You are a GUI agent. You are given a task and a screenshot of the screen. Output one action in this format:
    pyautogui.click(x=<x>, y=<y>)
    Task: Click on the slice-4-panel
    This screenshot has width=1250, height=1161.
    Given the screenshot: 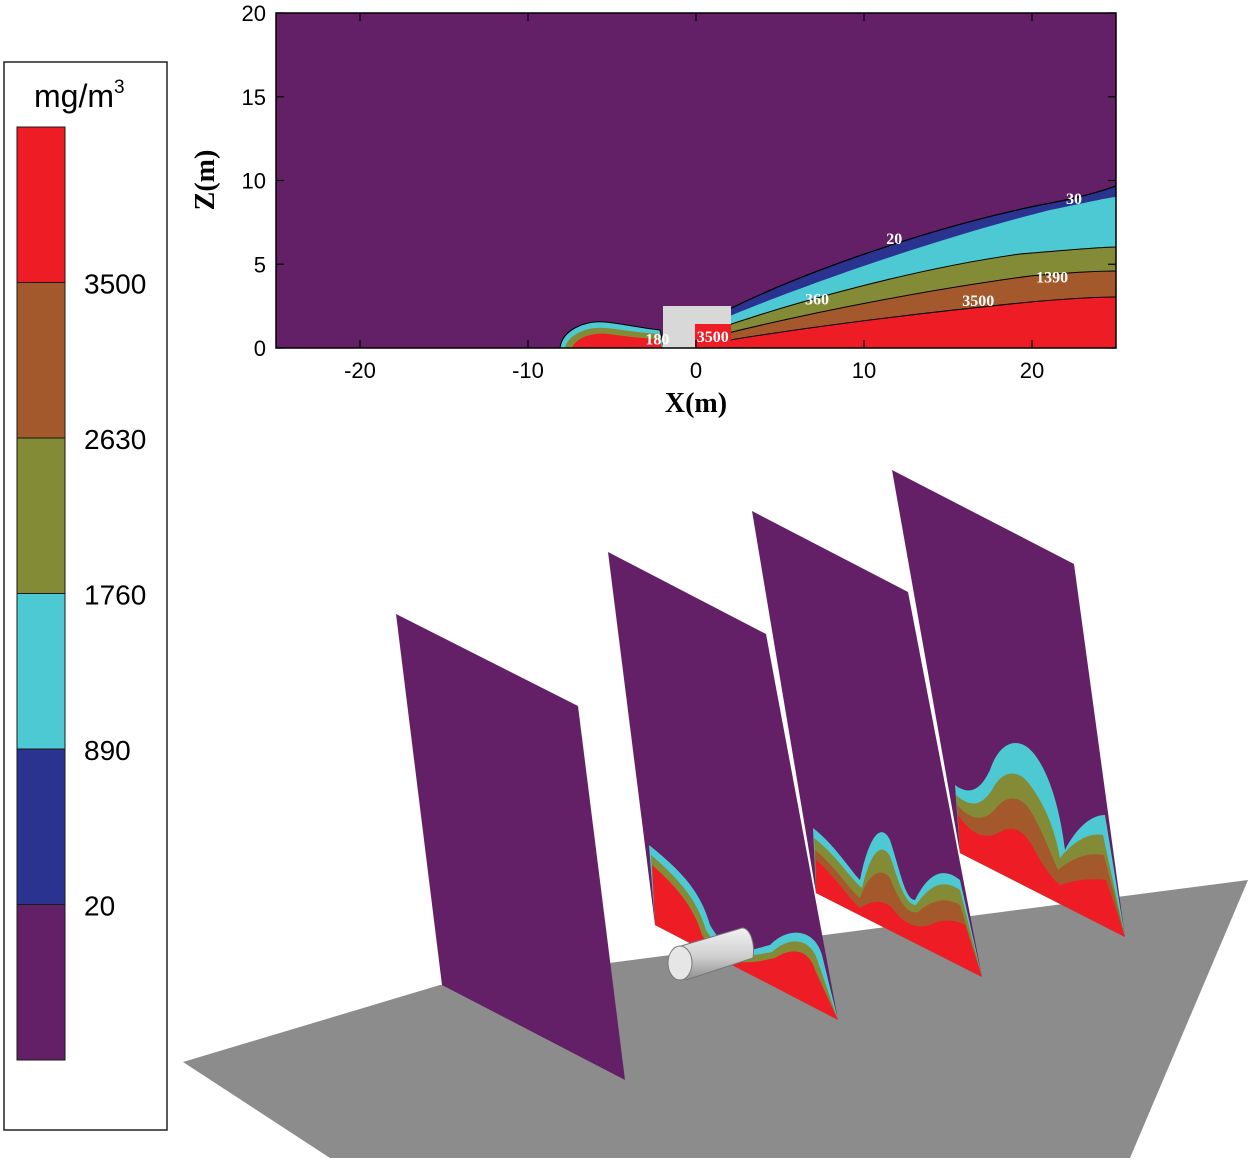 What is the action you would take?
    pyautogui.click(x=1008, y=703)
    